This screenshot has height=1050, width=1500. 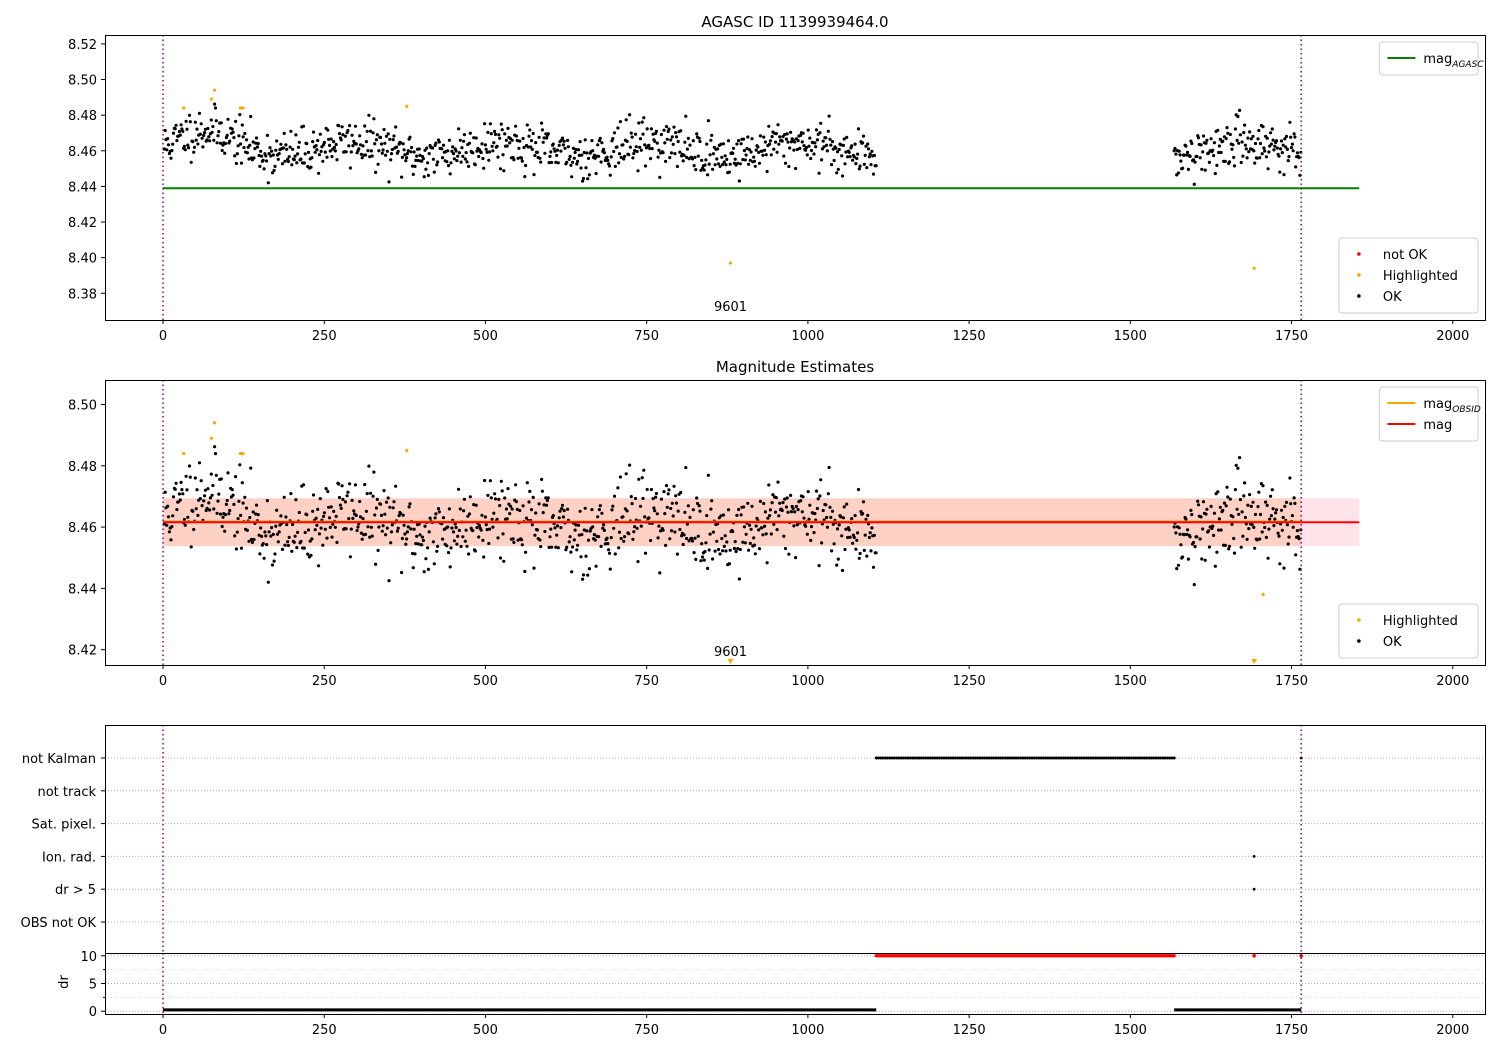 What do you see at coordinates (807, 681) in the screenshot?
I see `x-tick-label: 1000` at bounding box center [807, 681].